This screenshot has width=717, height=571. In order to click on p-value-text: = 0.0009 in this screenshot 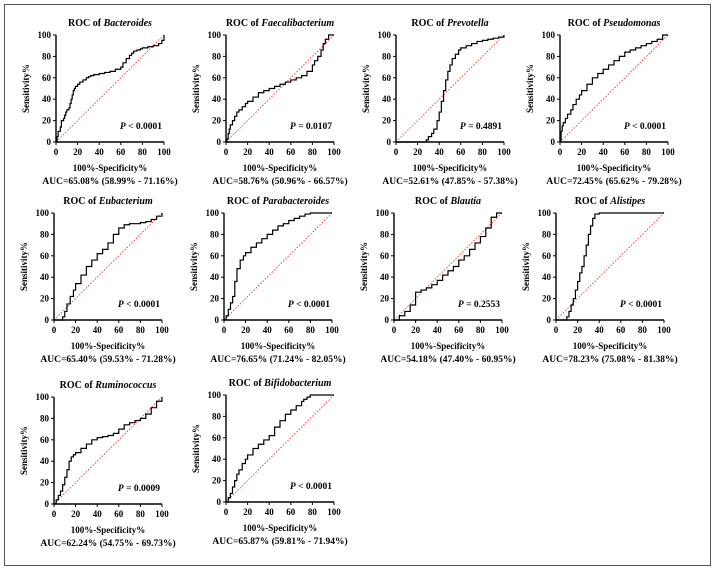, I will do `click(142, 489)`.